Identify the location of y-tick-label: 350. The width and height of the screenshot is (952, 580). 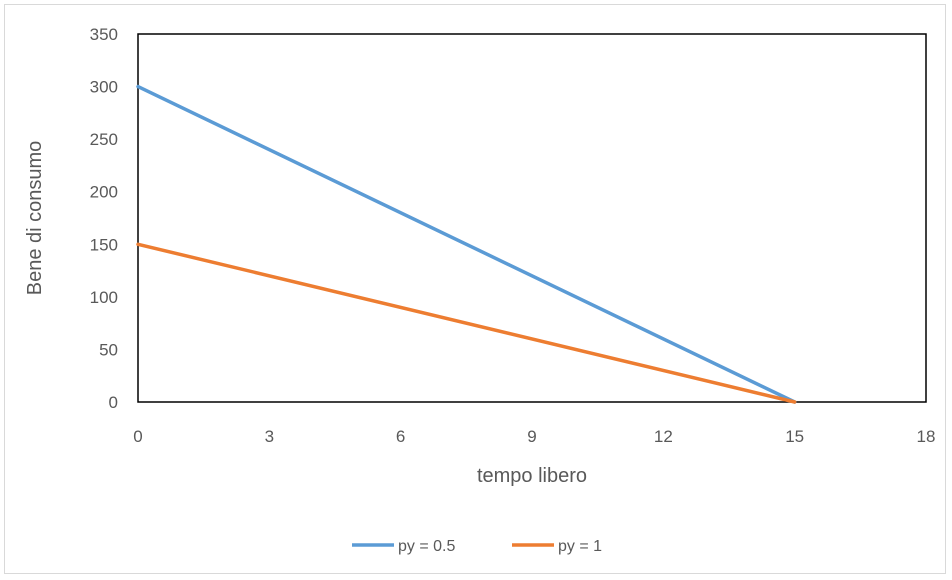
(104, 34).